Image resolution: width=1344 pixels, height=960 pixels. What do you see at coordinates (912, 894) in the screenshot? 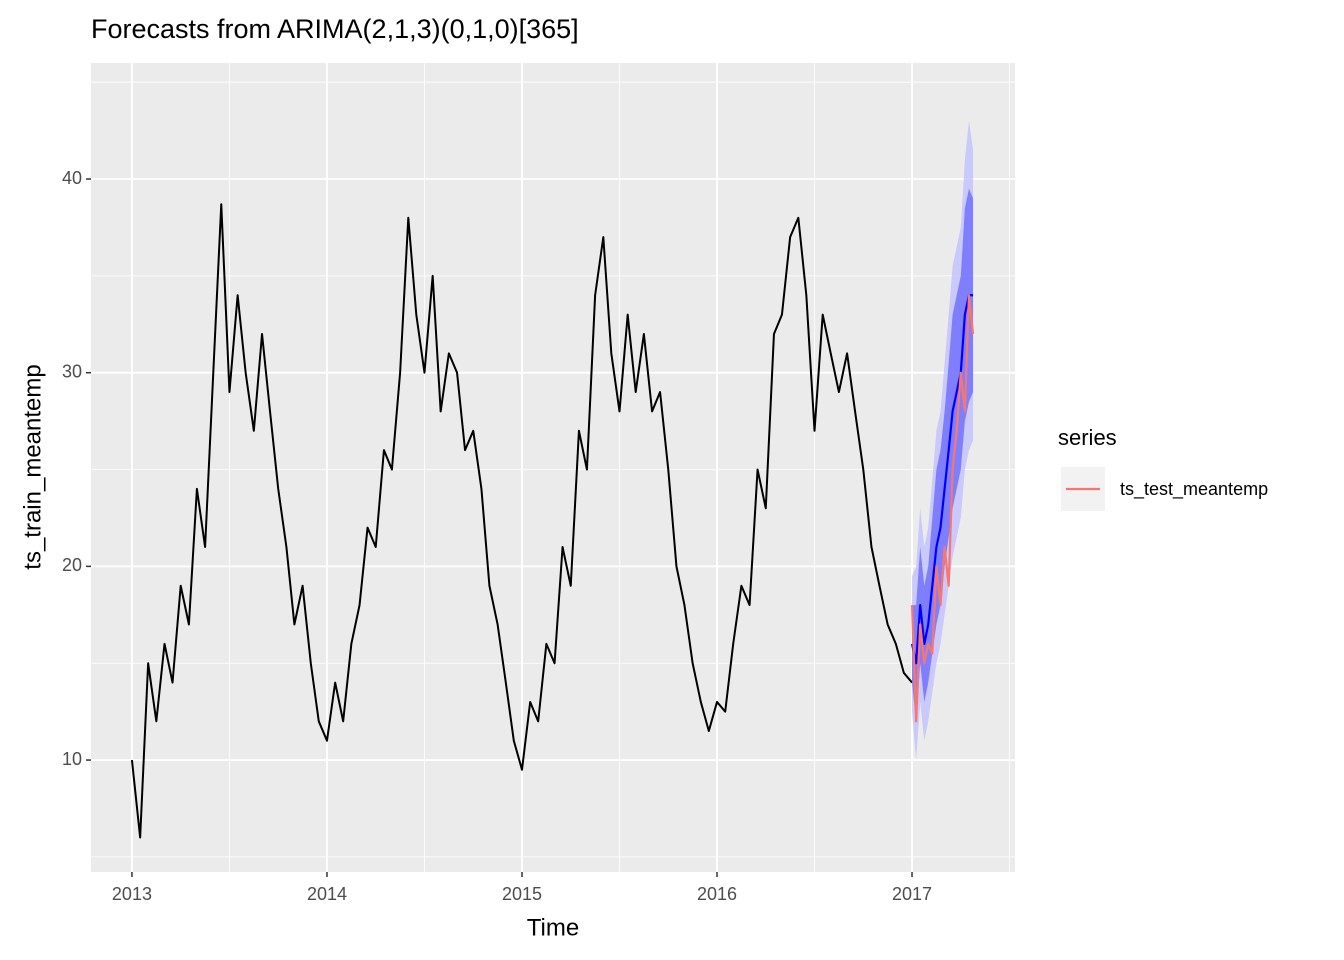
I see `x-tick-label: 2017` at bounding box center [912, 894].